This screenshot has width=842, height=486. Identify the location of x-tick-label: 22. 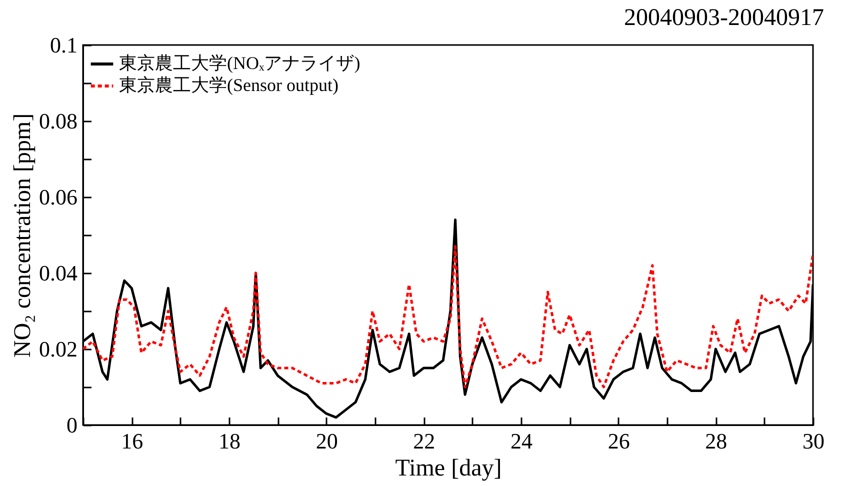
(424, 441).